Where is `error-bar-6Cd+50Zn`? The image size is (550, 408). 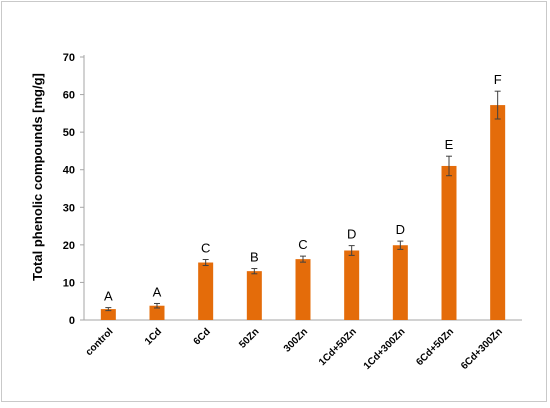 error-bar-6Cd+50Zn is located at coordinates (449, 166).